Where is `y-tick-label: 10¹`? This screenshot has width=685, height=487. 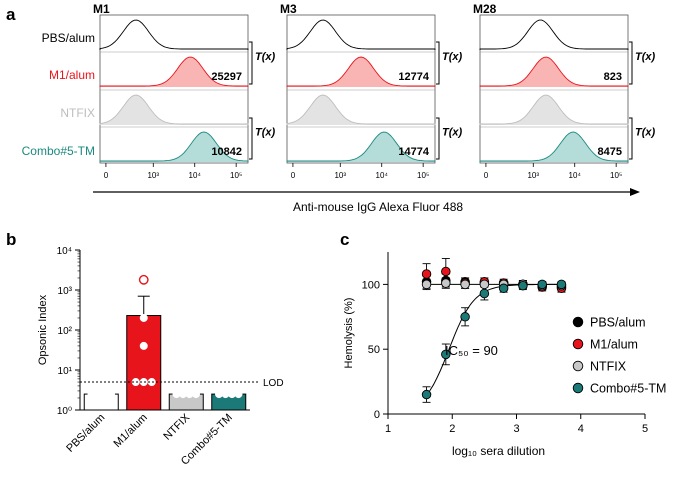 y-tick-label: 10¹ is located at coordinates (65, 371).